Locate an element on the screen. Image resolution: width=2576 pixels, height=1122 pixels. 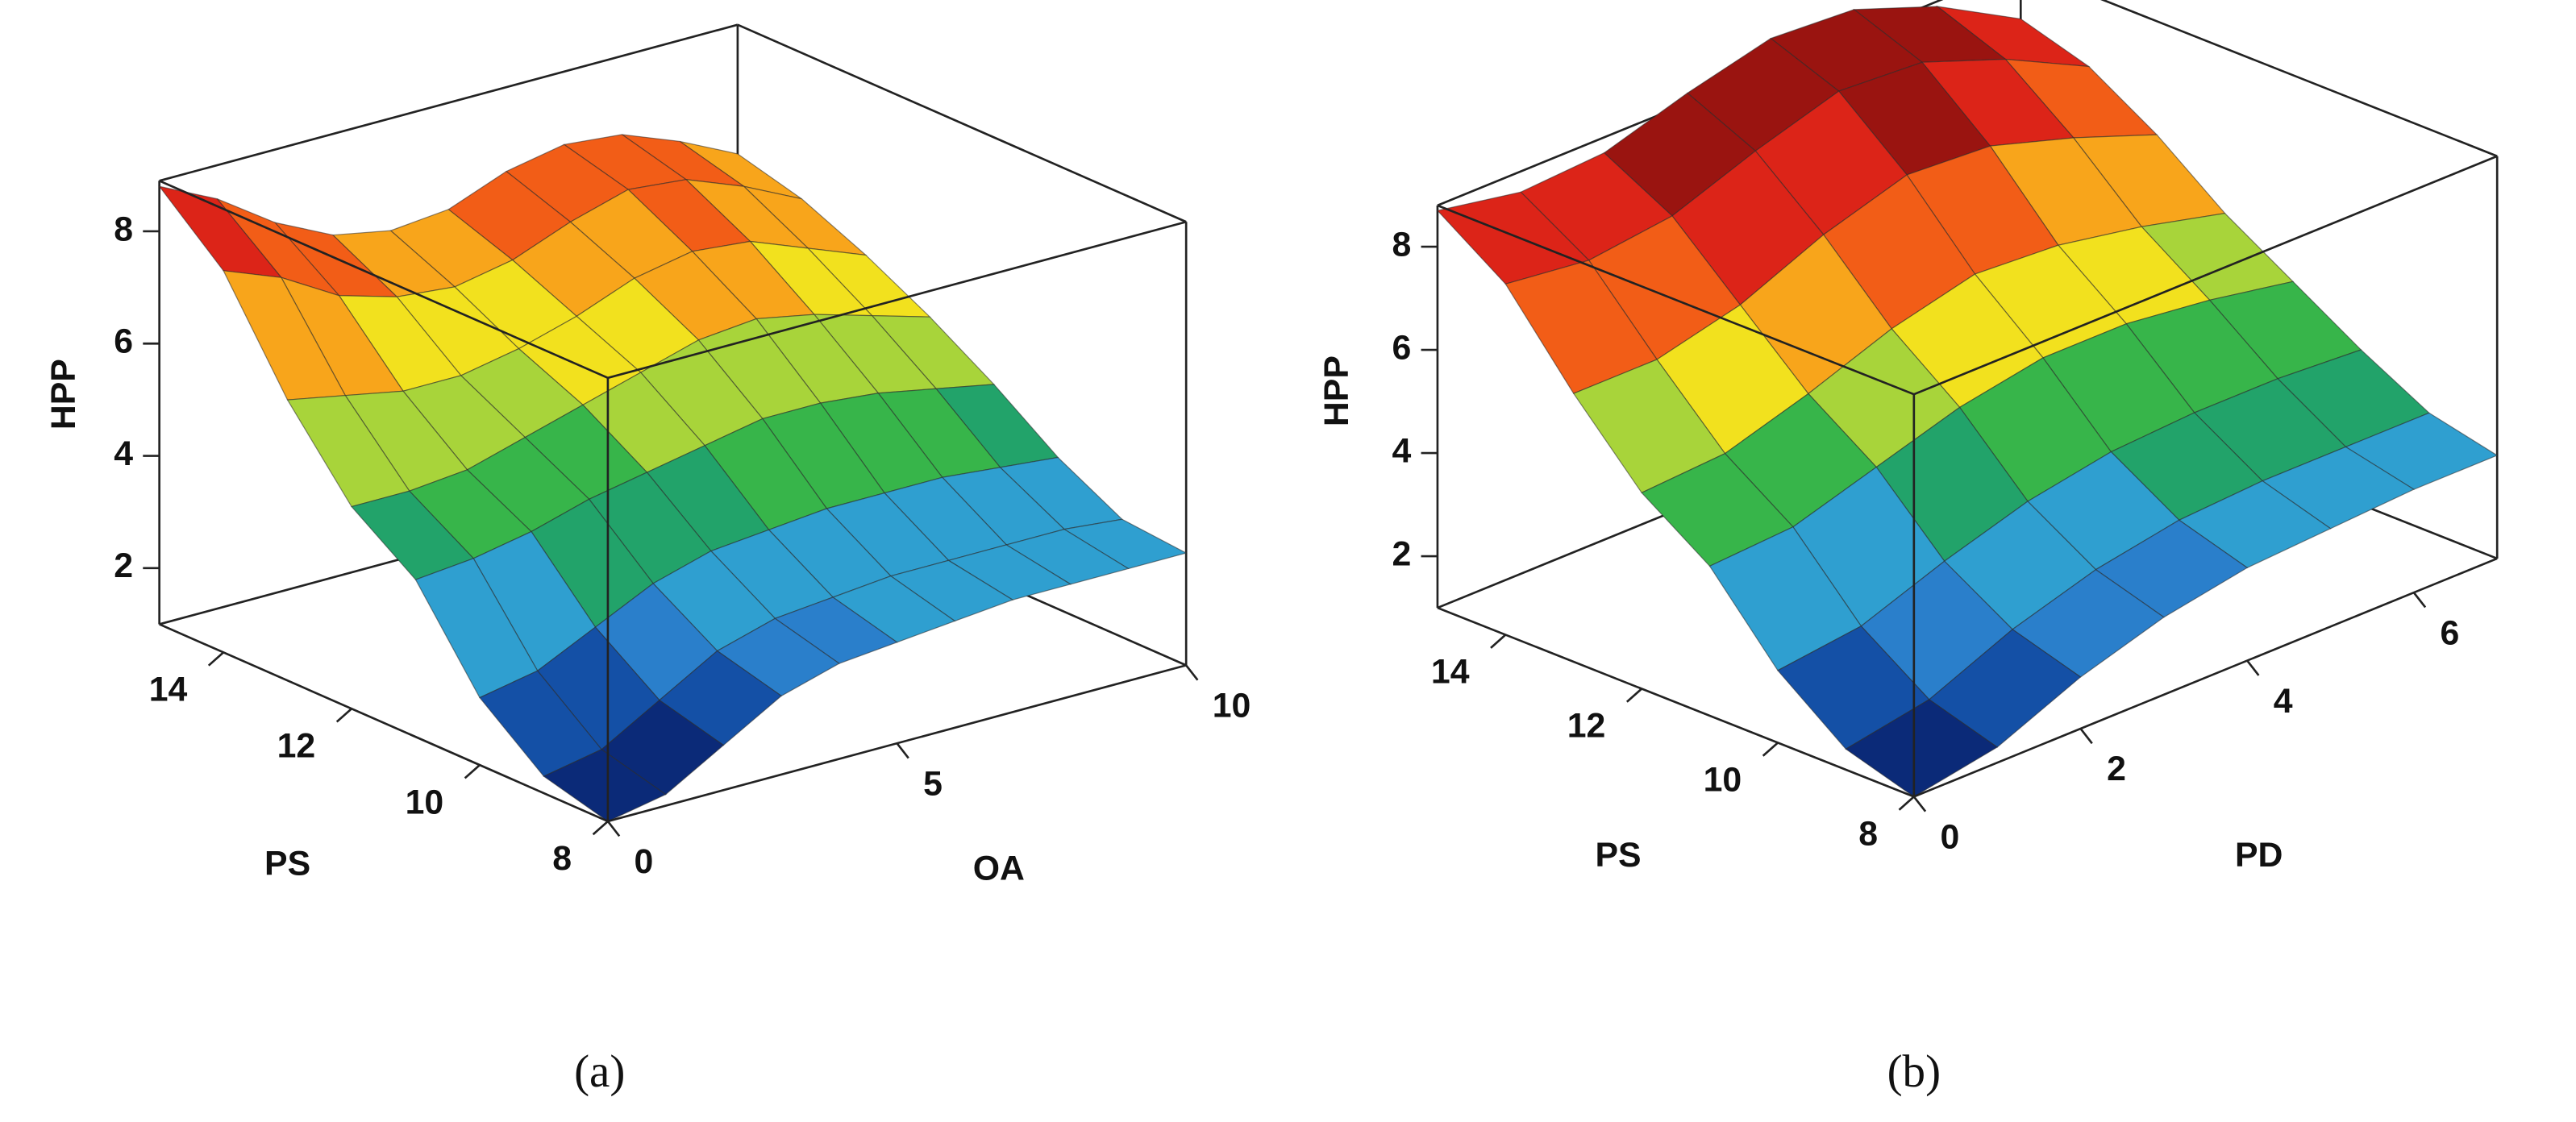
y-tick-label: 4 is located at coordinates (2283, 701).